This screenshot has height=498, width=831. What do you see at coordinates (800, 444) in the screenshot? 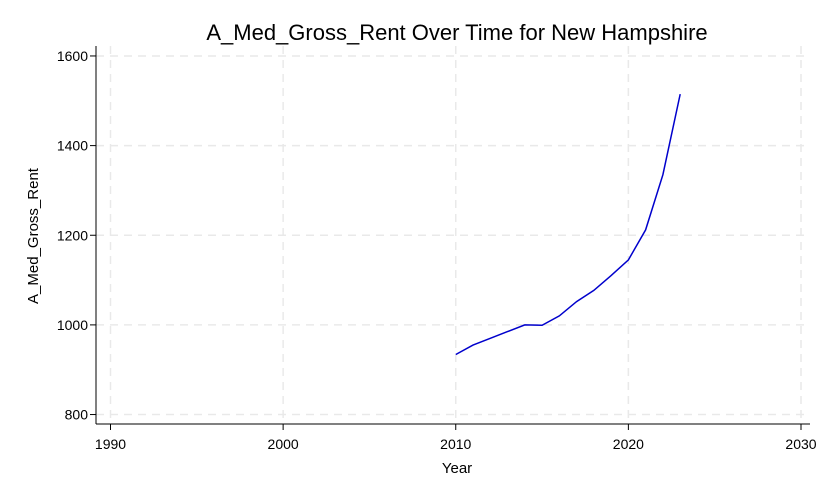
I see `x-tick-label: 2030` at bounding box center [800, 444].